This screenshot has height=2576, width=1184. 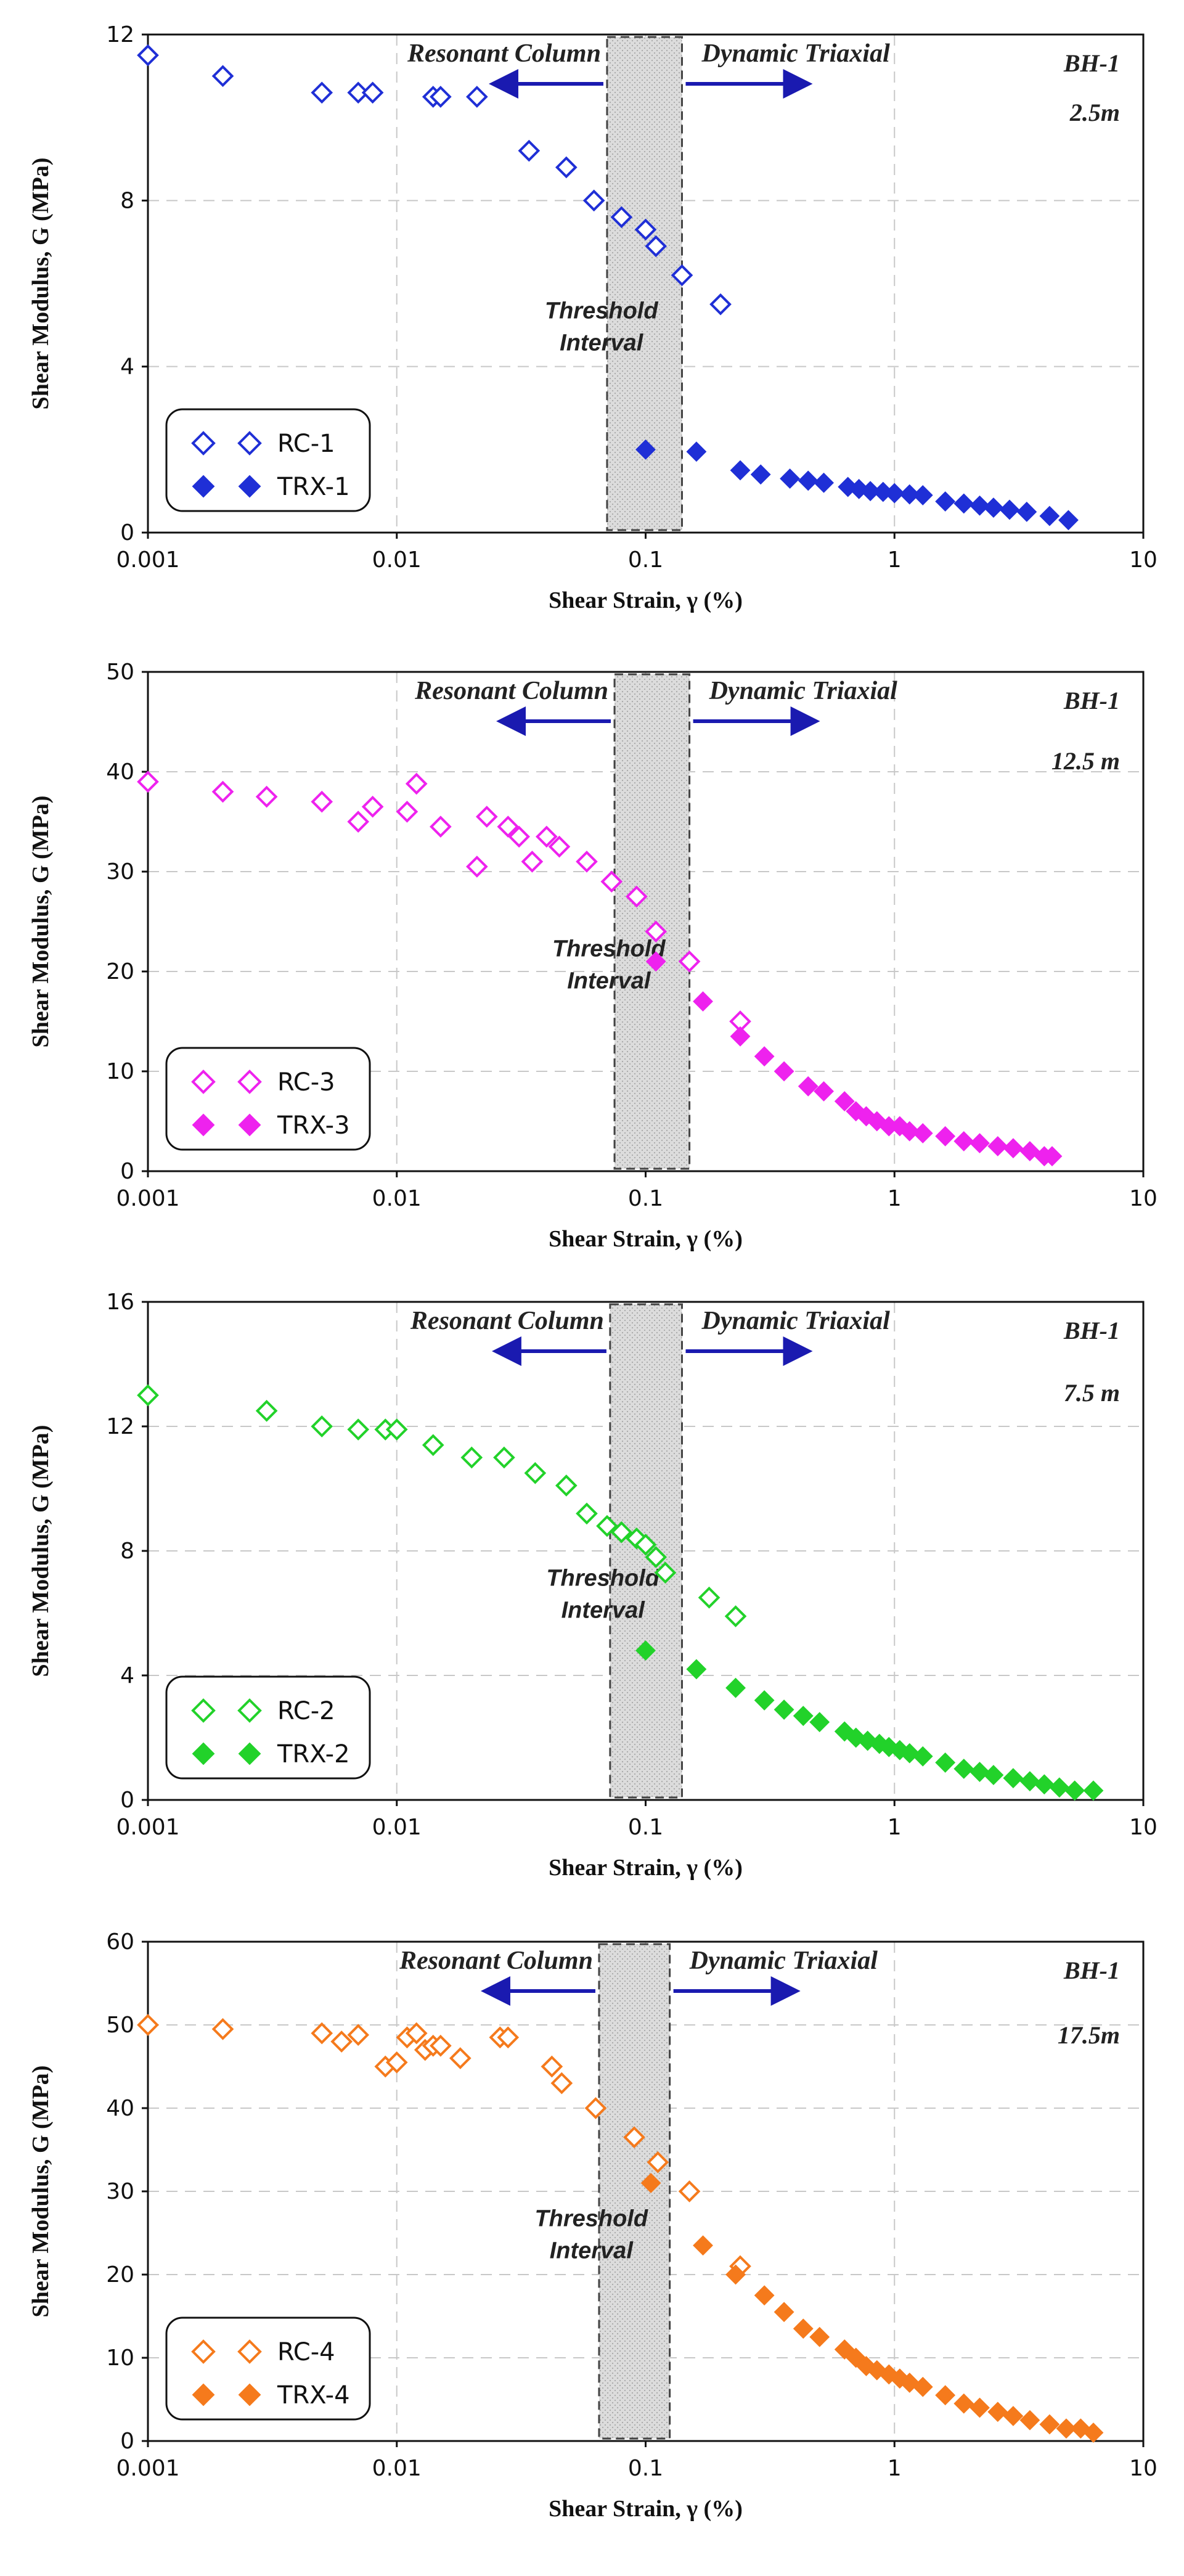 What do you see at coordinates (268, 460) in the screenshot?
I see `legend: RC-1 TRX-1` at bounding box center [268, 460].